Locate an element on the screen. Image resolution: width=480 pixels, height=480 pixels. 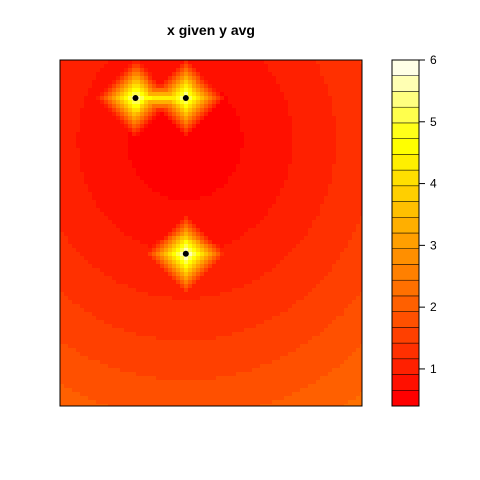
colorbar-axis: 1 2 3 4 5 6 is located at coordinates (427, 229).